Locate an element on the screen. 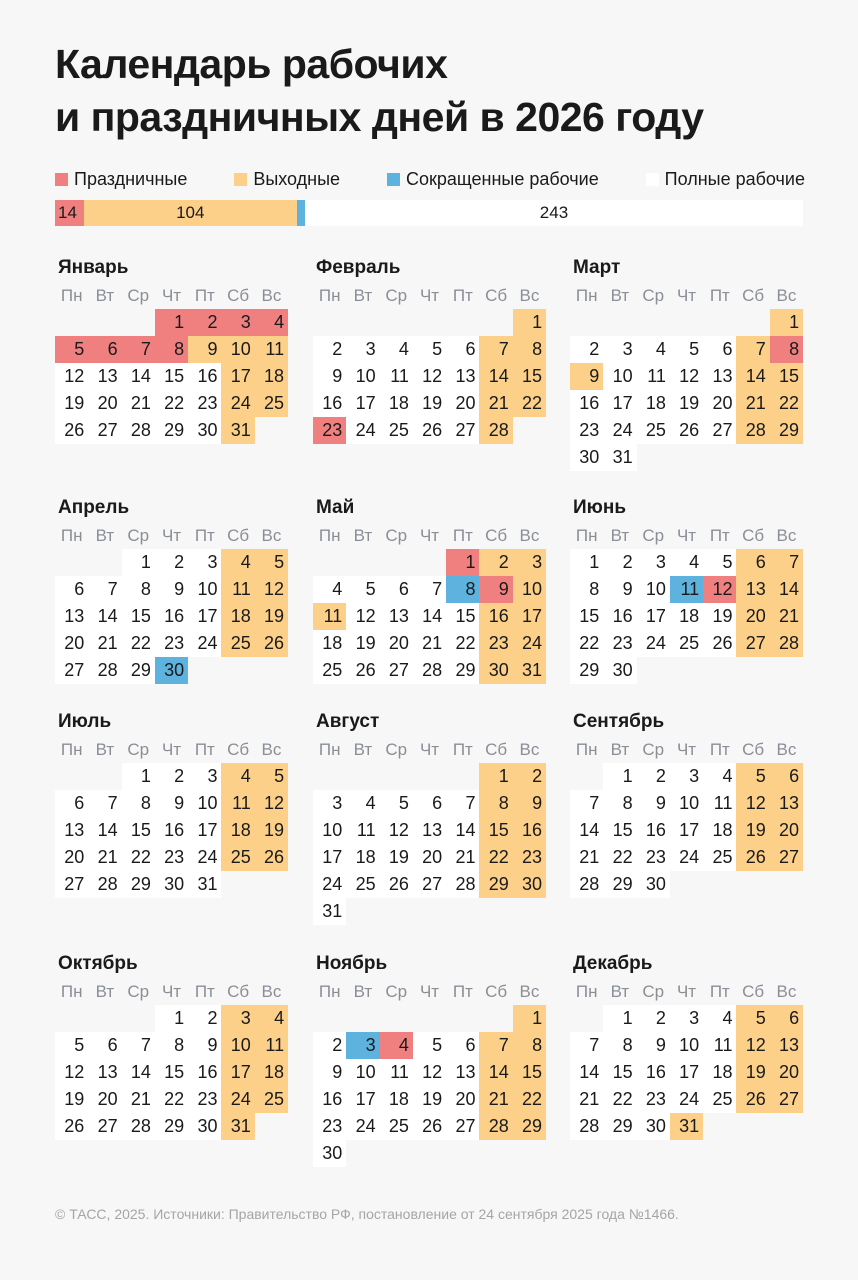 This screenshot has width=858, height=1280. day-cell-weekend: 16 is located at coordinates (529, 830).